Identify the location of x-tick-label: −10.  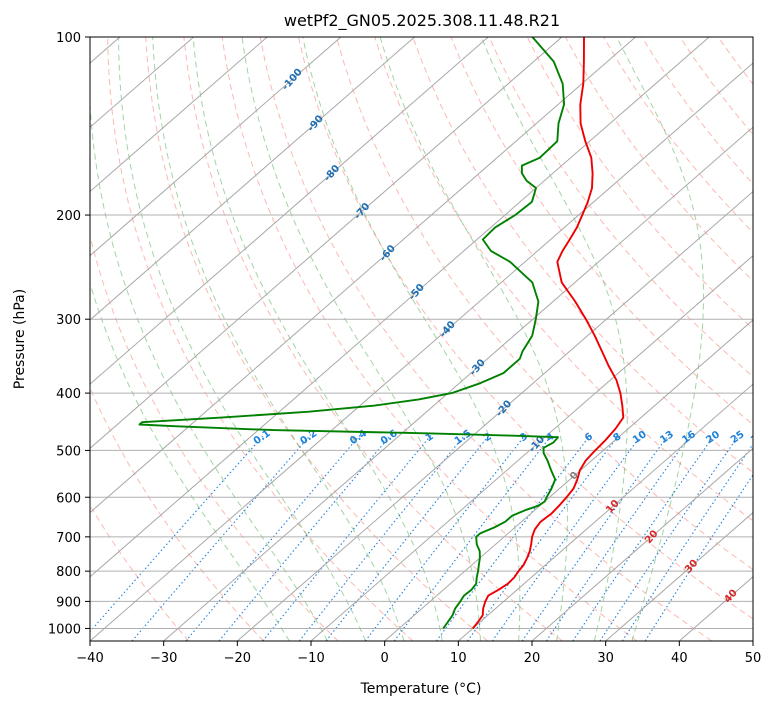
(310, 658).